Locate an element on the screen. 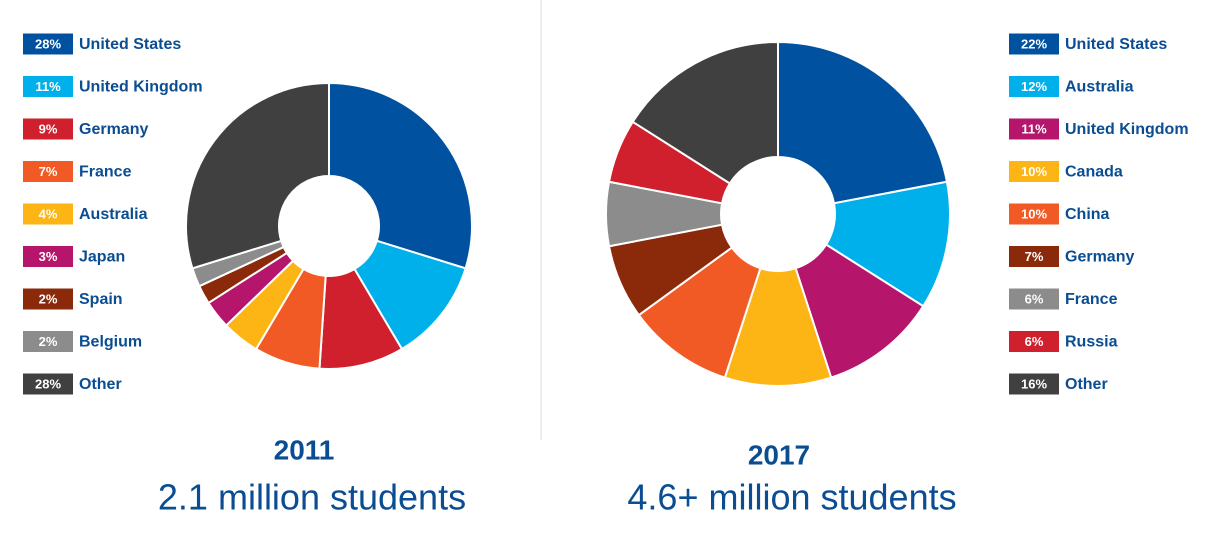 This screenshot has width=1206, height=541. legend-label: Spain is located at coordinates (101, 299).